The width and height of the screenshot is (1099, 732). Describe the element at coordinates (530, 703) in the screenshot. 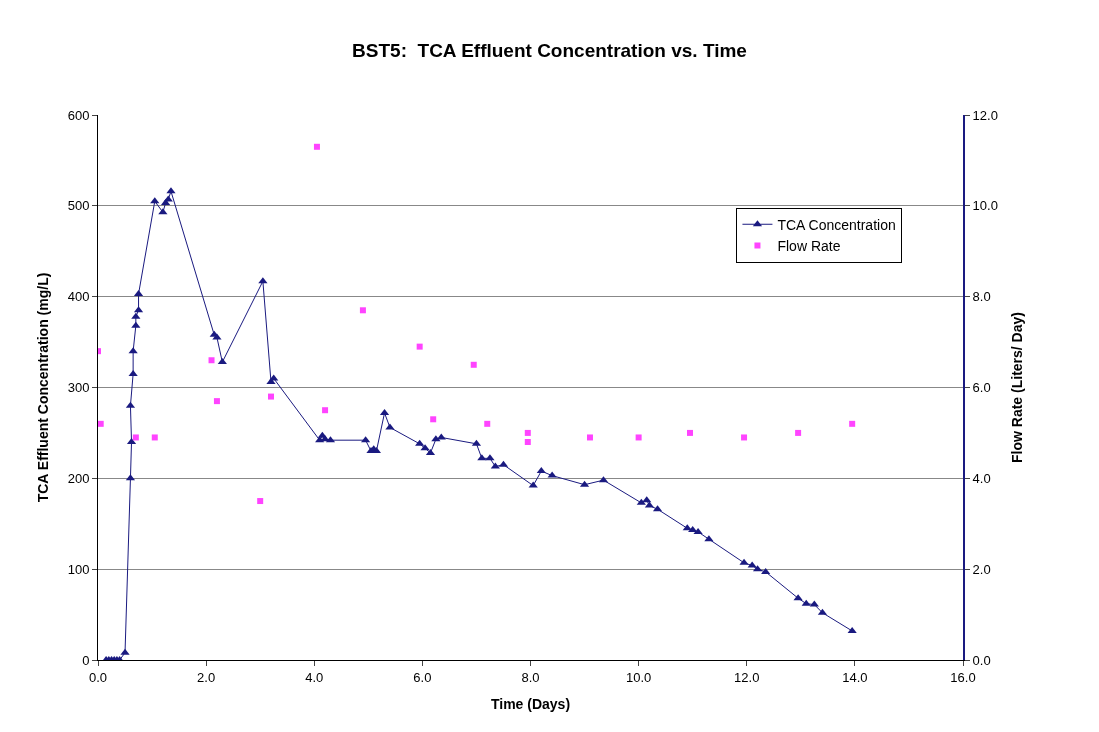

I see `x-axis-title: Time (Days)` at that location.